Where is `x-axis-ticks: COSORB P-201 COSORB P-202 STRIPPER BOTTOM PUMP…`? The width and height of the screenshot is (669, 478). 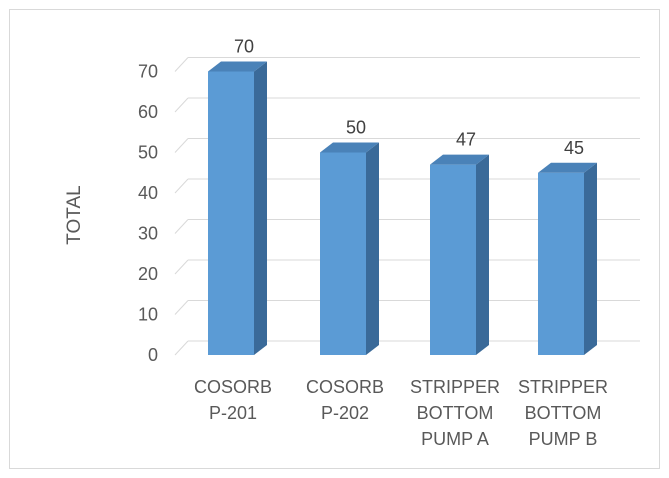 x-axis-ticks: COSORB P-201 COSORB P-202 STRIPPER BOTTOM PUMP… is located at coordinates (401, 413).